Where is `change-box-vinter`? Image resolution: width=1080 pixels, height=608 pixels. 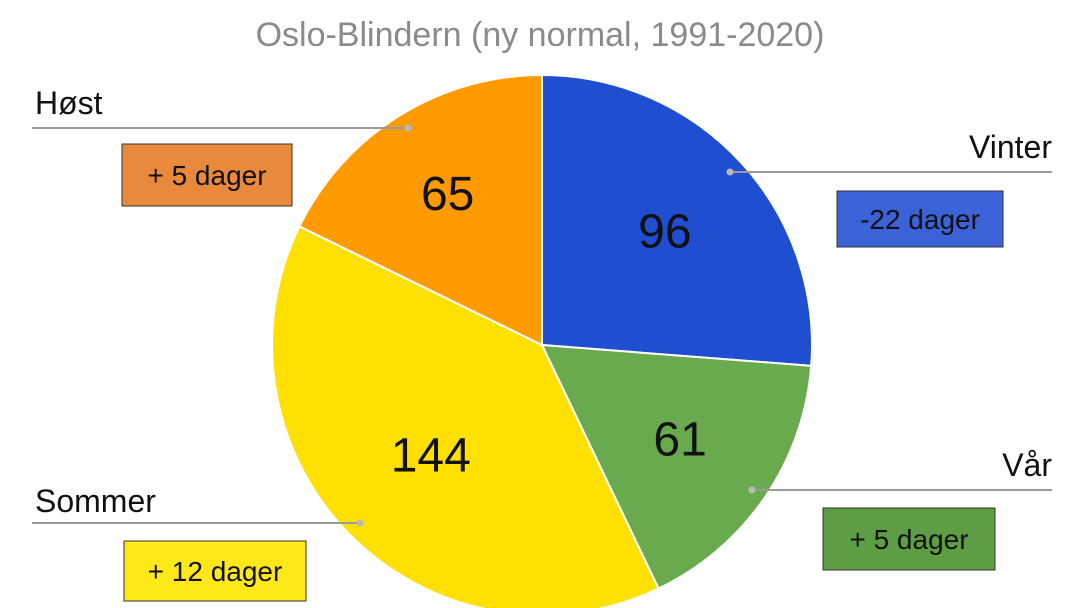 change-box-vinter is located at coordinates (920, 219).